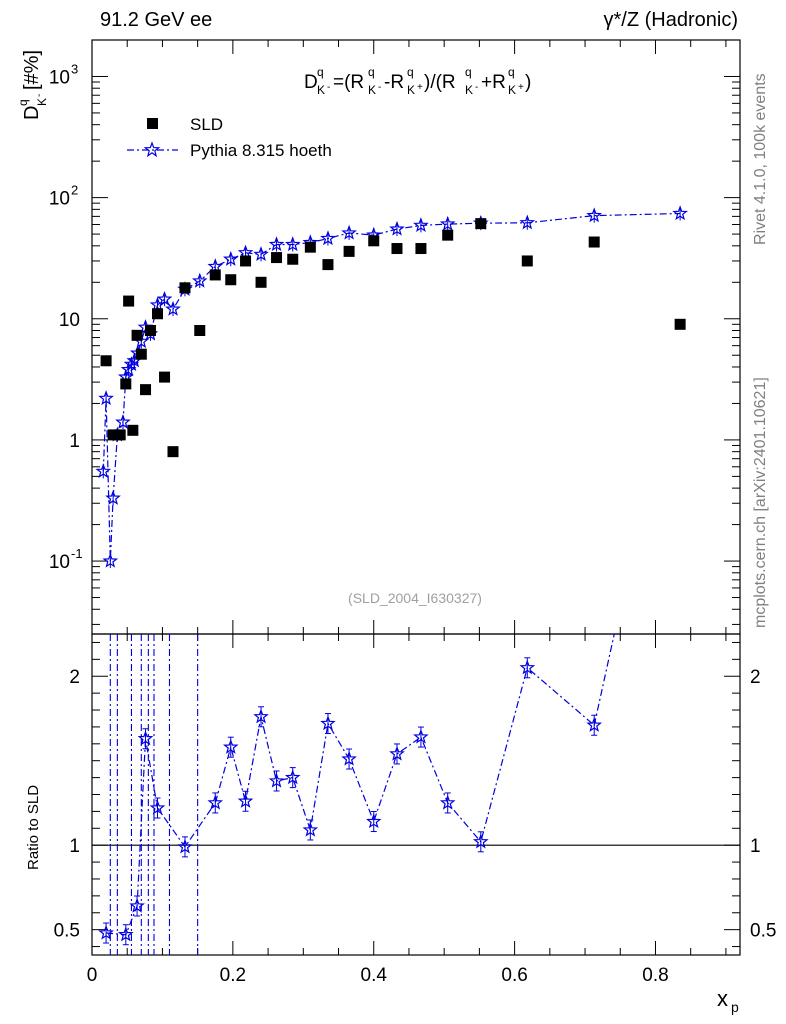  I want to click on svg-text: D, so click(32, 113).